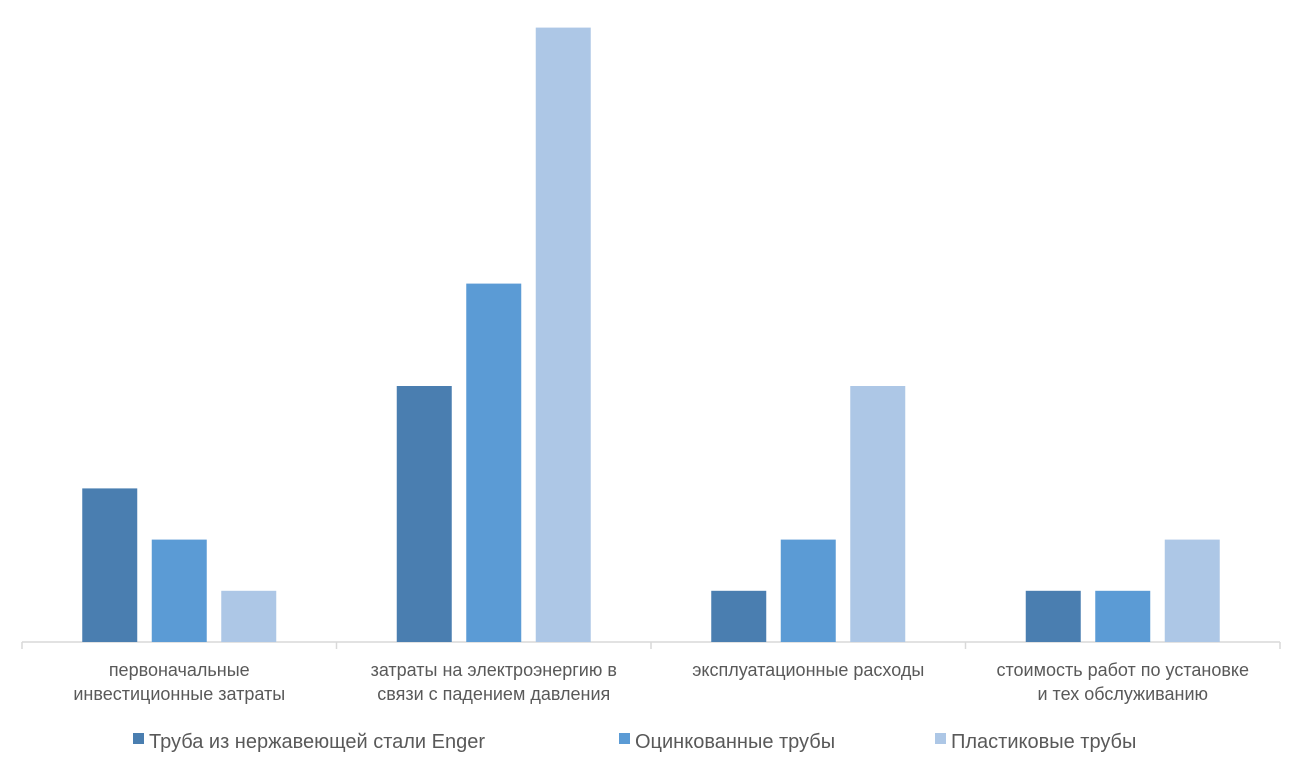 This screenshot has height=769, width=1300. What do you see at coordinates (317, 742) in the screenshot?
I see `legend-label: Труба из нержавеющей стали Enger` at bounding box center [317, 742].